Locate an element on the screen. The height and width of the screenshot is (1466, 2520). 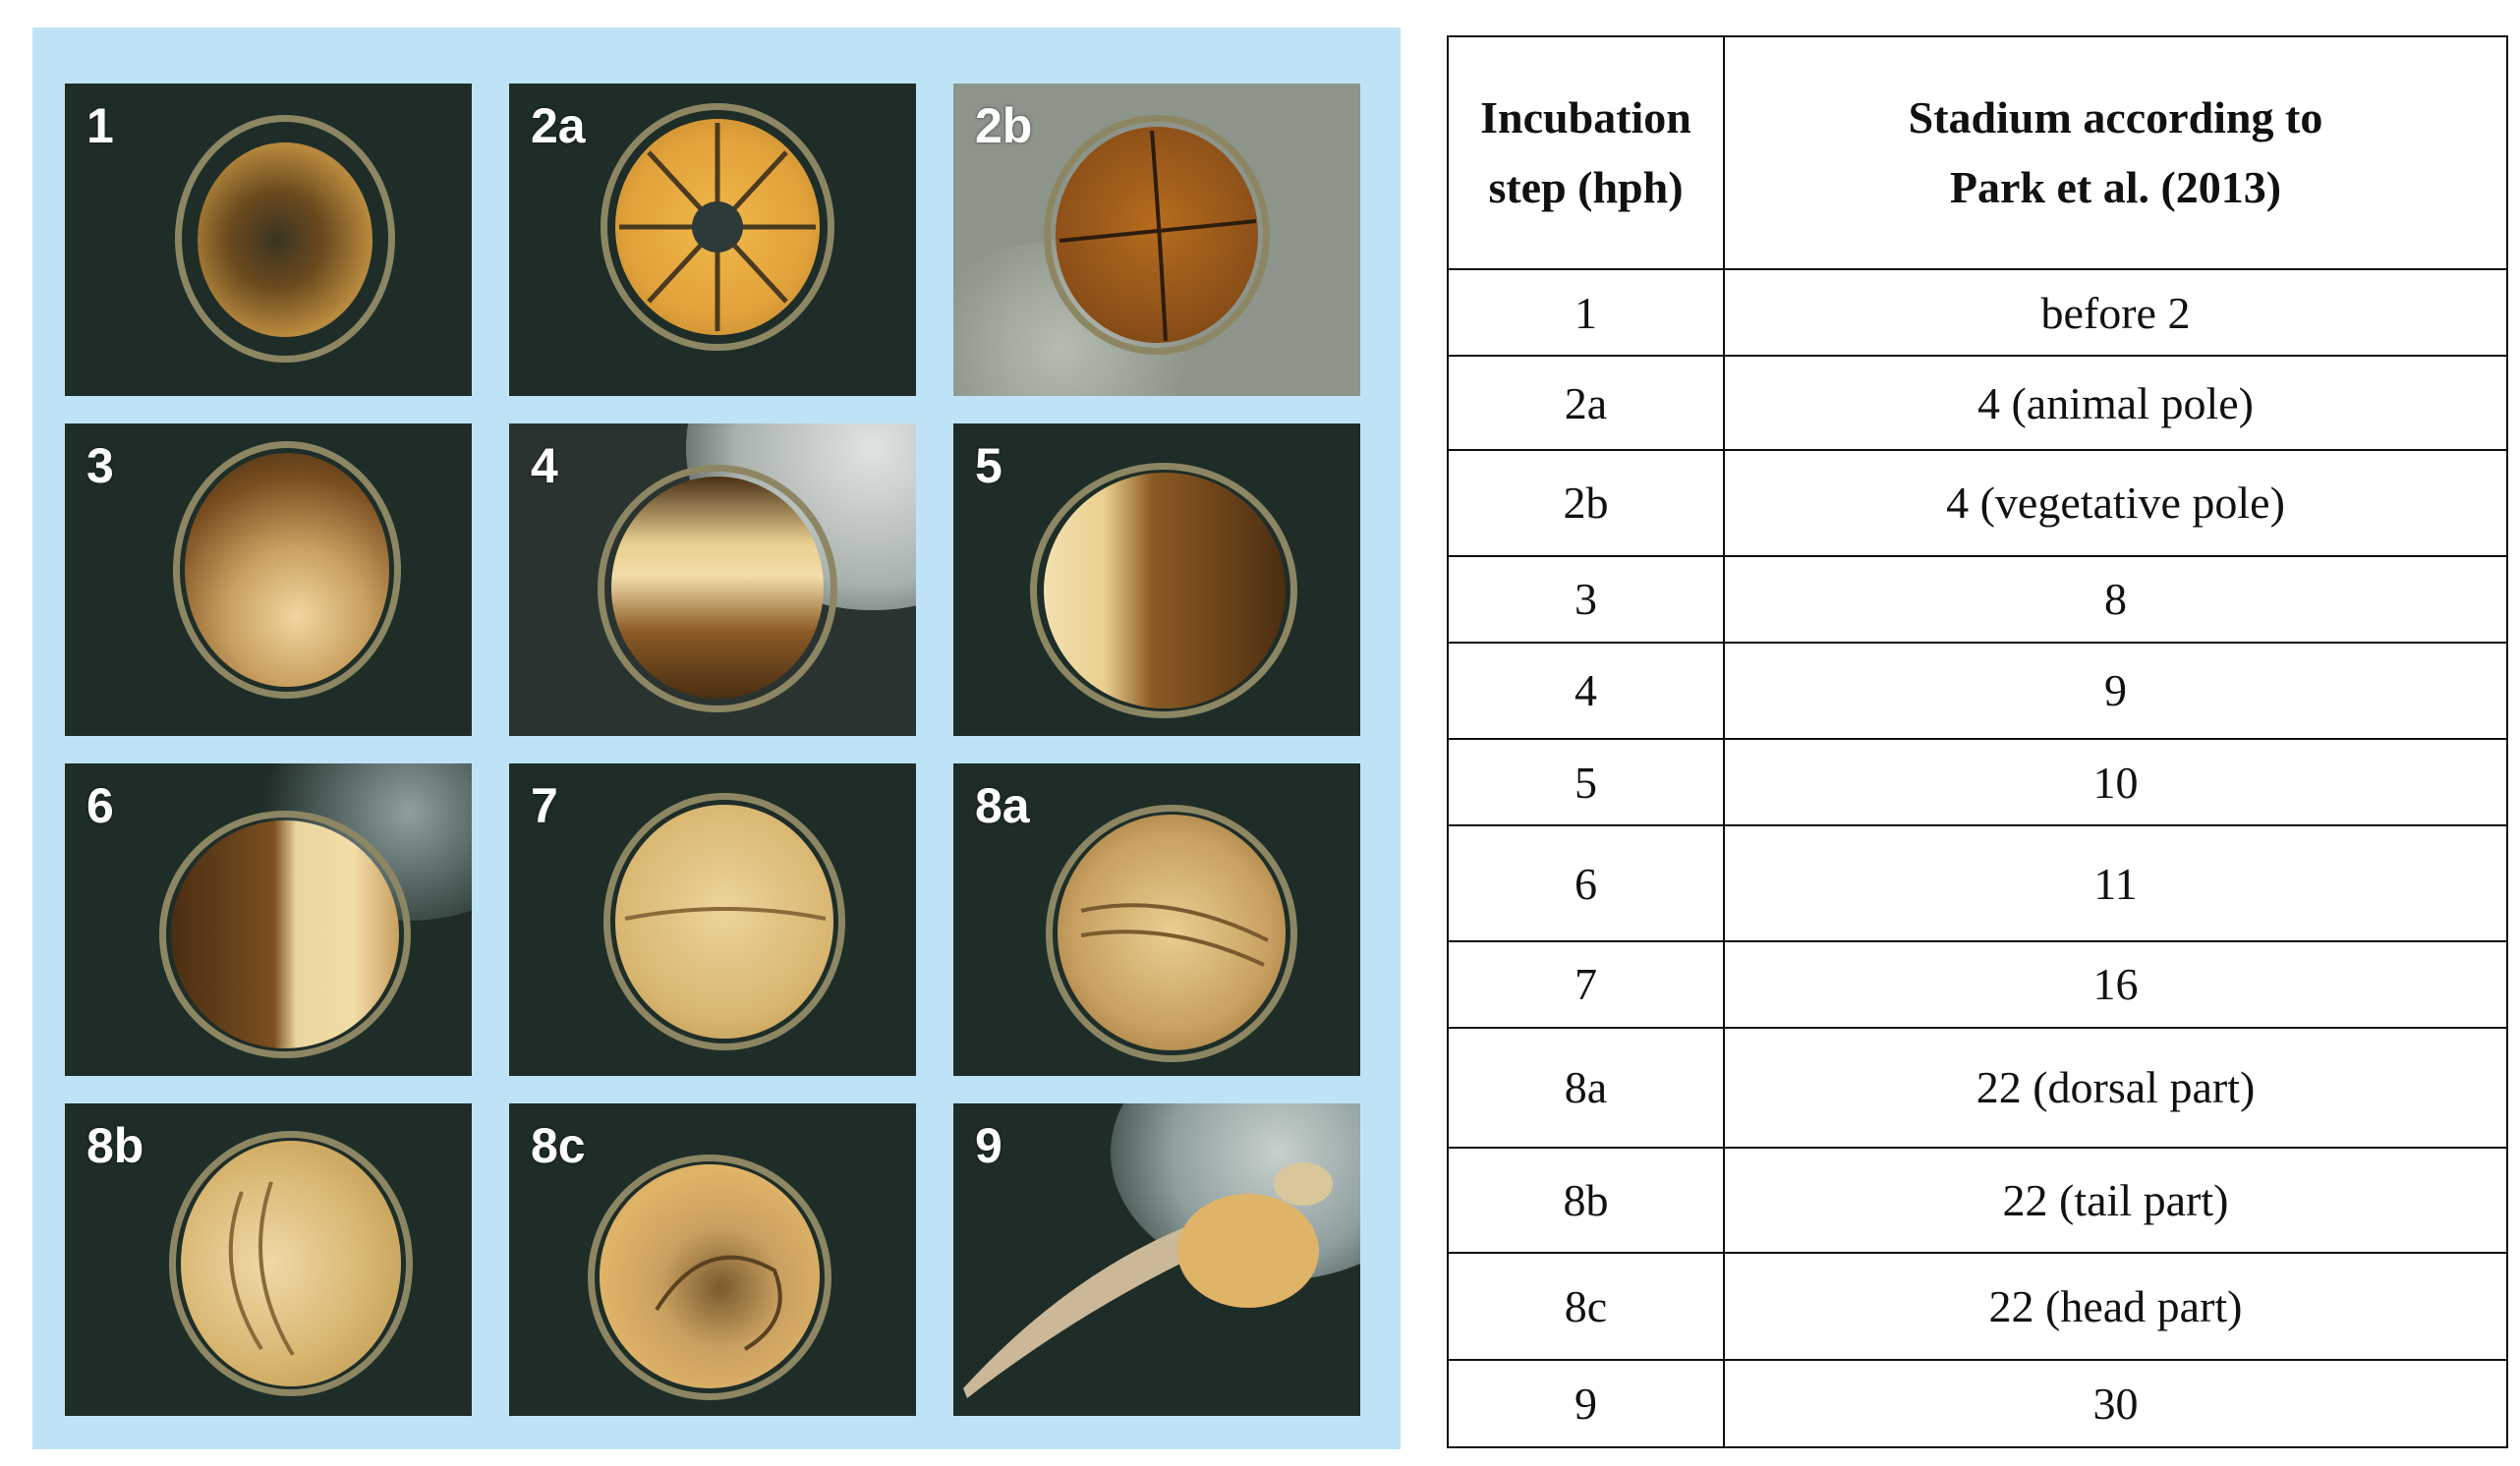
stadium-cell: 22 (tail part) is located at coordinates (2115, 1200).